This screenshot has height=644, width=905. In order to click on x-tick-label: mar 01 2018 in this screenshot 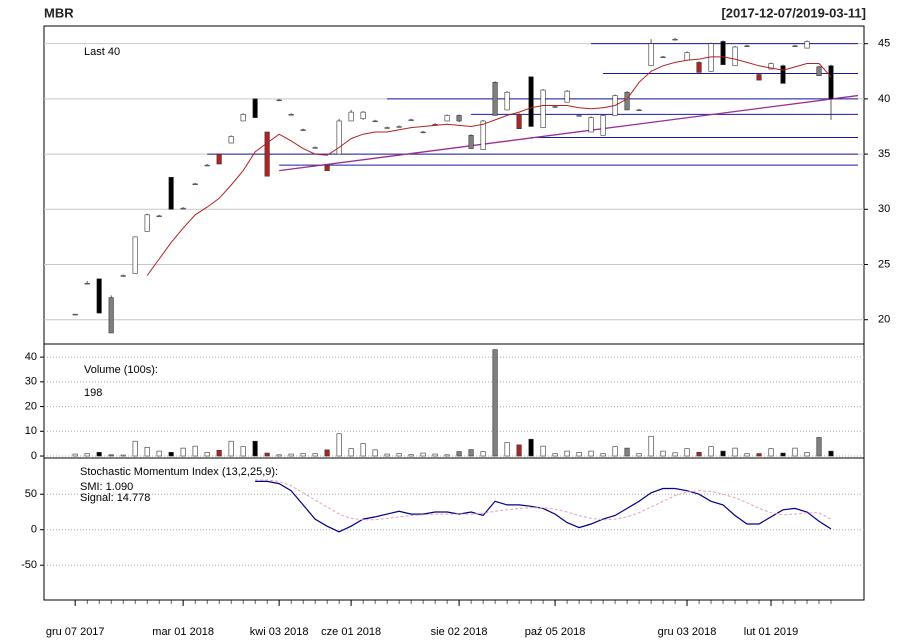, I will do `click(183, 632)`.